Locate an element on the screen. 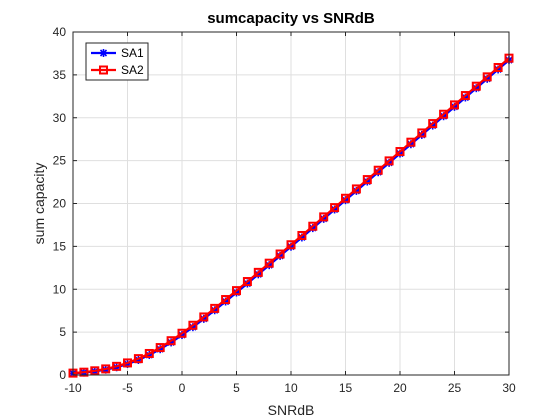 Image resolution: width=560 pixels, height=420 pixels. x-axis-label: SNRdB is located at coordinates (291, 410).